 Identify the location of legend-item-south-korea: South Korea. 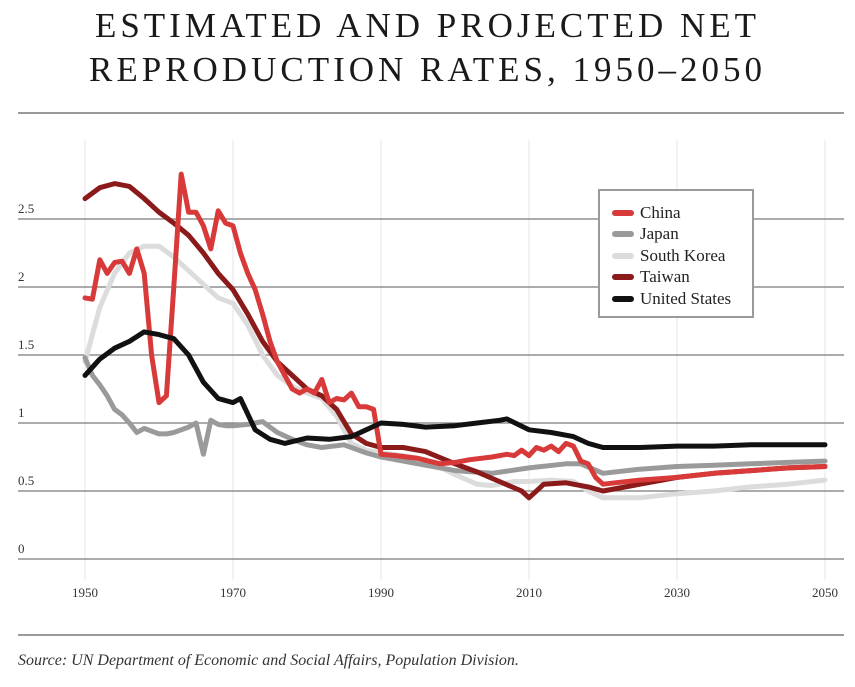
(682, 256).